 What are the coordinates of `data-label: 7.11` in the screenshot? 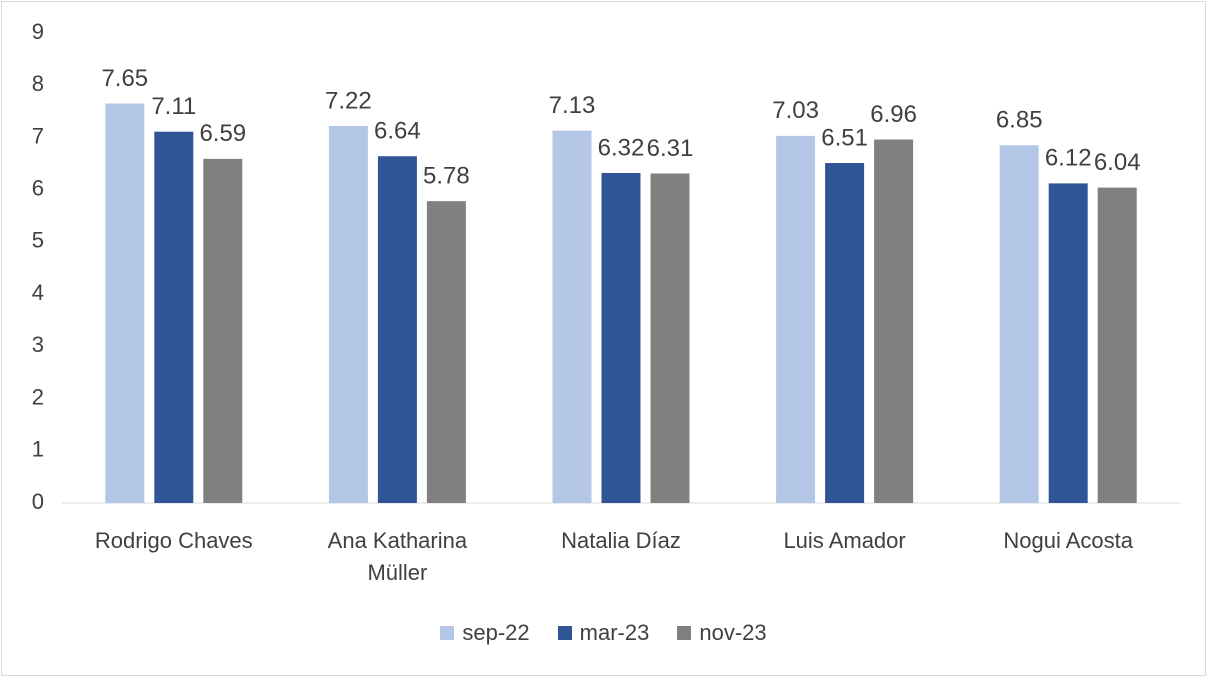 It's located at (173, 106).